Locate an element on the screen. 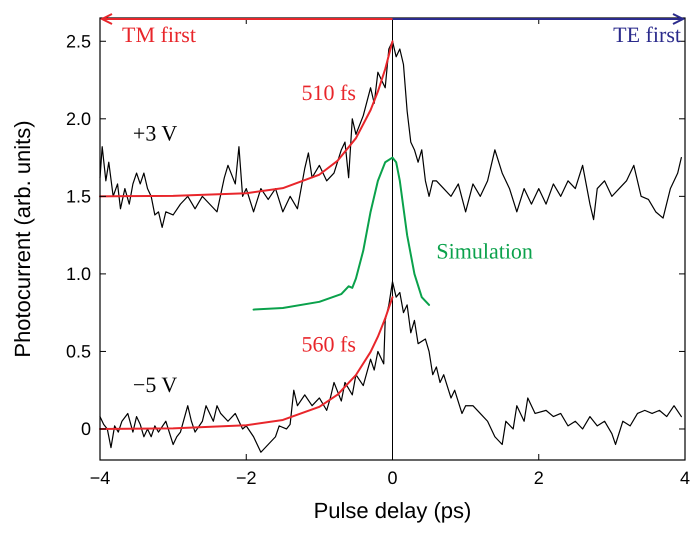 The width and height of the screenshot is (698, 534). x-tick-label: 2 is located at coordinates (539, 478).